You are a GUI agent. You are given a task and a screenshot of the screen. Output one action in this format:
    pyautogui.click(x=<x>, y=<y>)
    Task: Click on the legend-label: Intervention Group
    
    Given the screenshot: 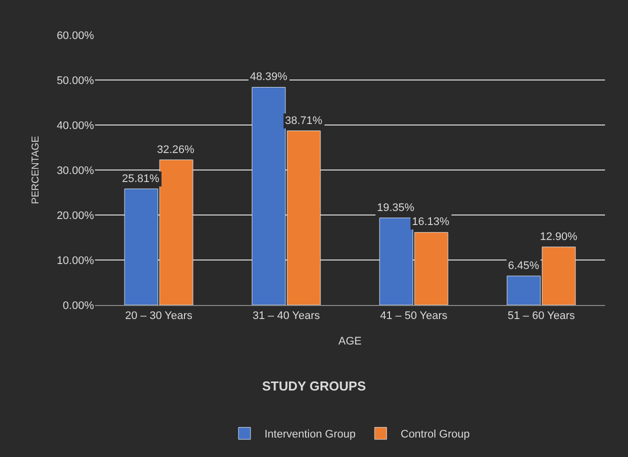 What is the action you would take?
    pyautogui.click(x=310, y=434)
    